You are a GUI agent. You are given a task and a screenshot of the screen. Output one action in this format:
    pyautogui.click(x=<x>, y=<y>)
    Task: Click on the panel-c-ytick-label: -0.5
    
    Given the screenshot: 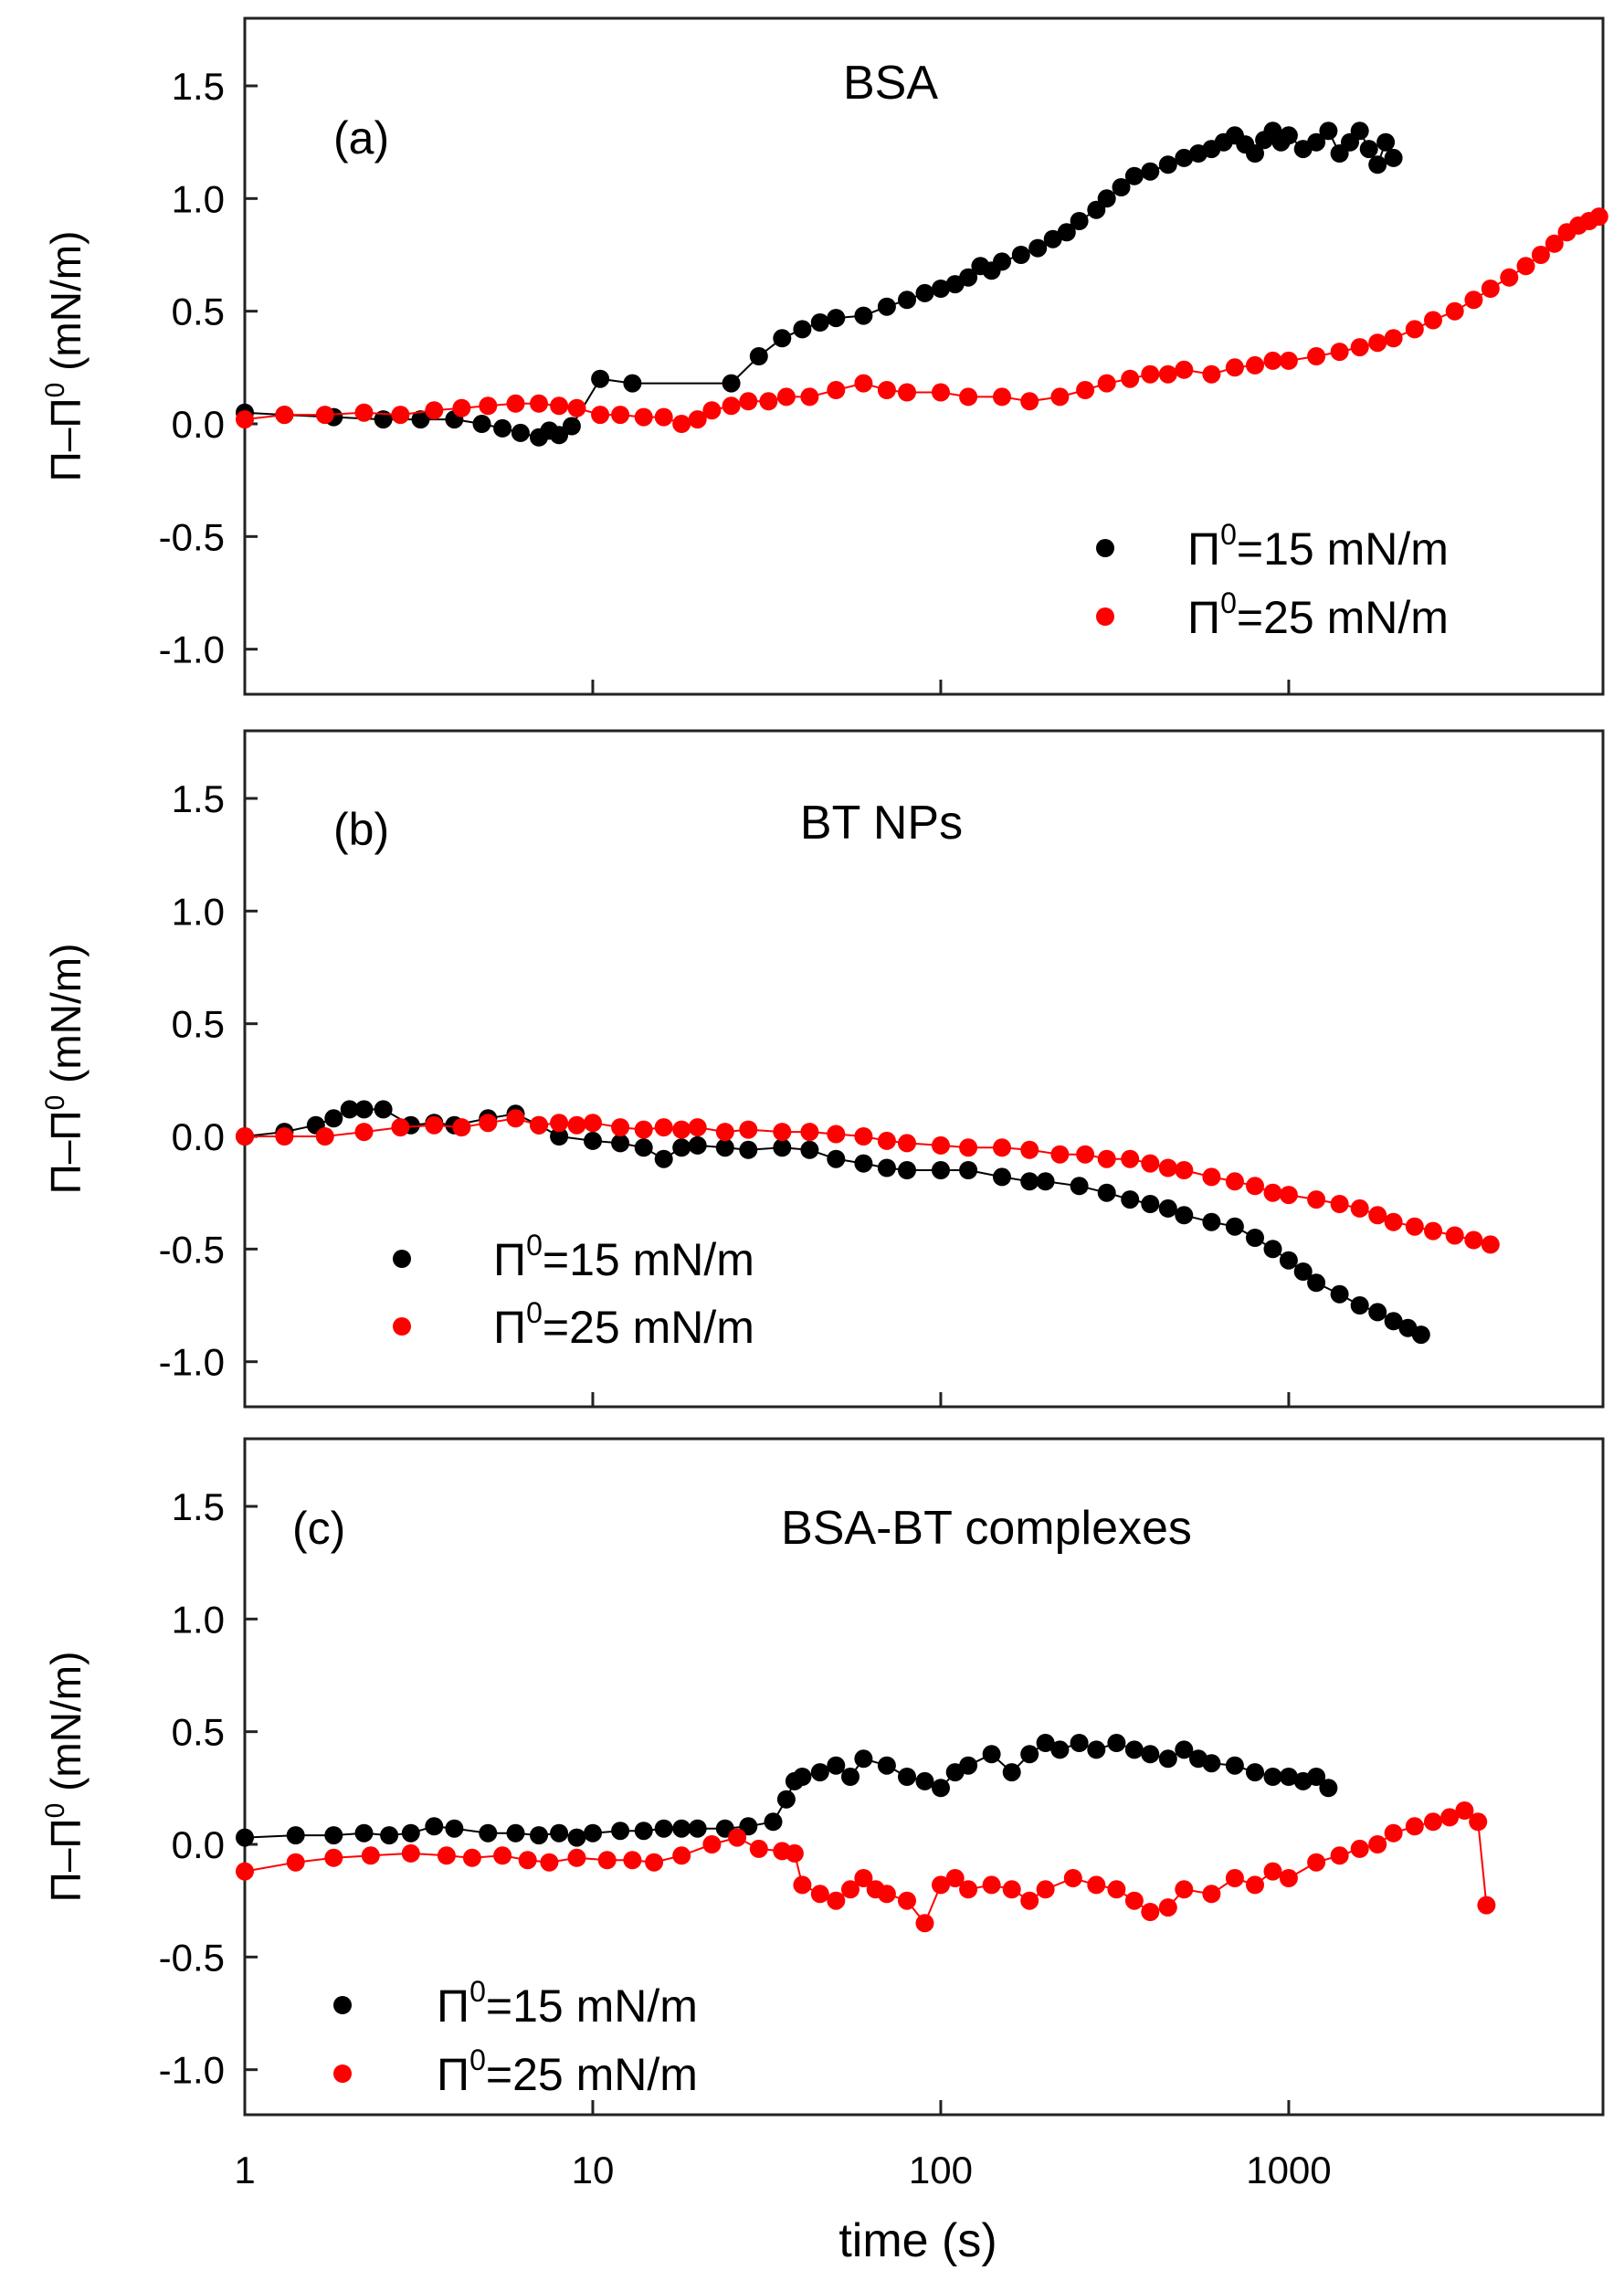 What is the action you would take?
    pyautogui.click(x=192, y=1957)
    